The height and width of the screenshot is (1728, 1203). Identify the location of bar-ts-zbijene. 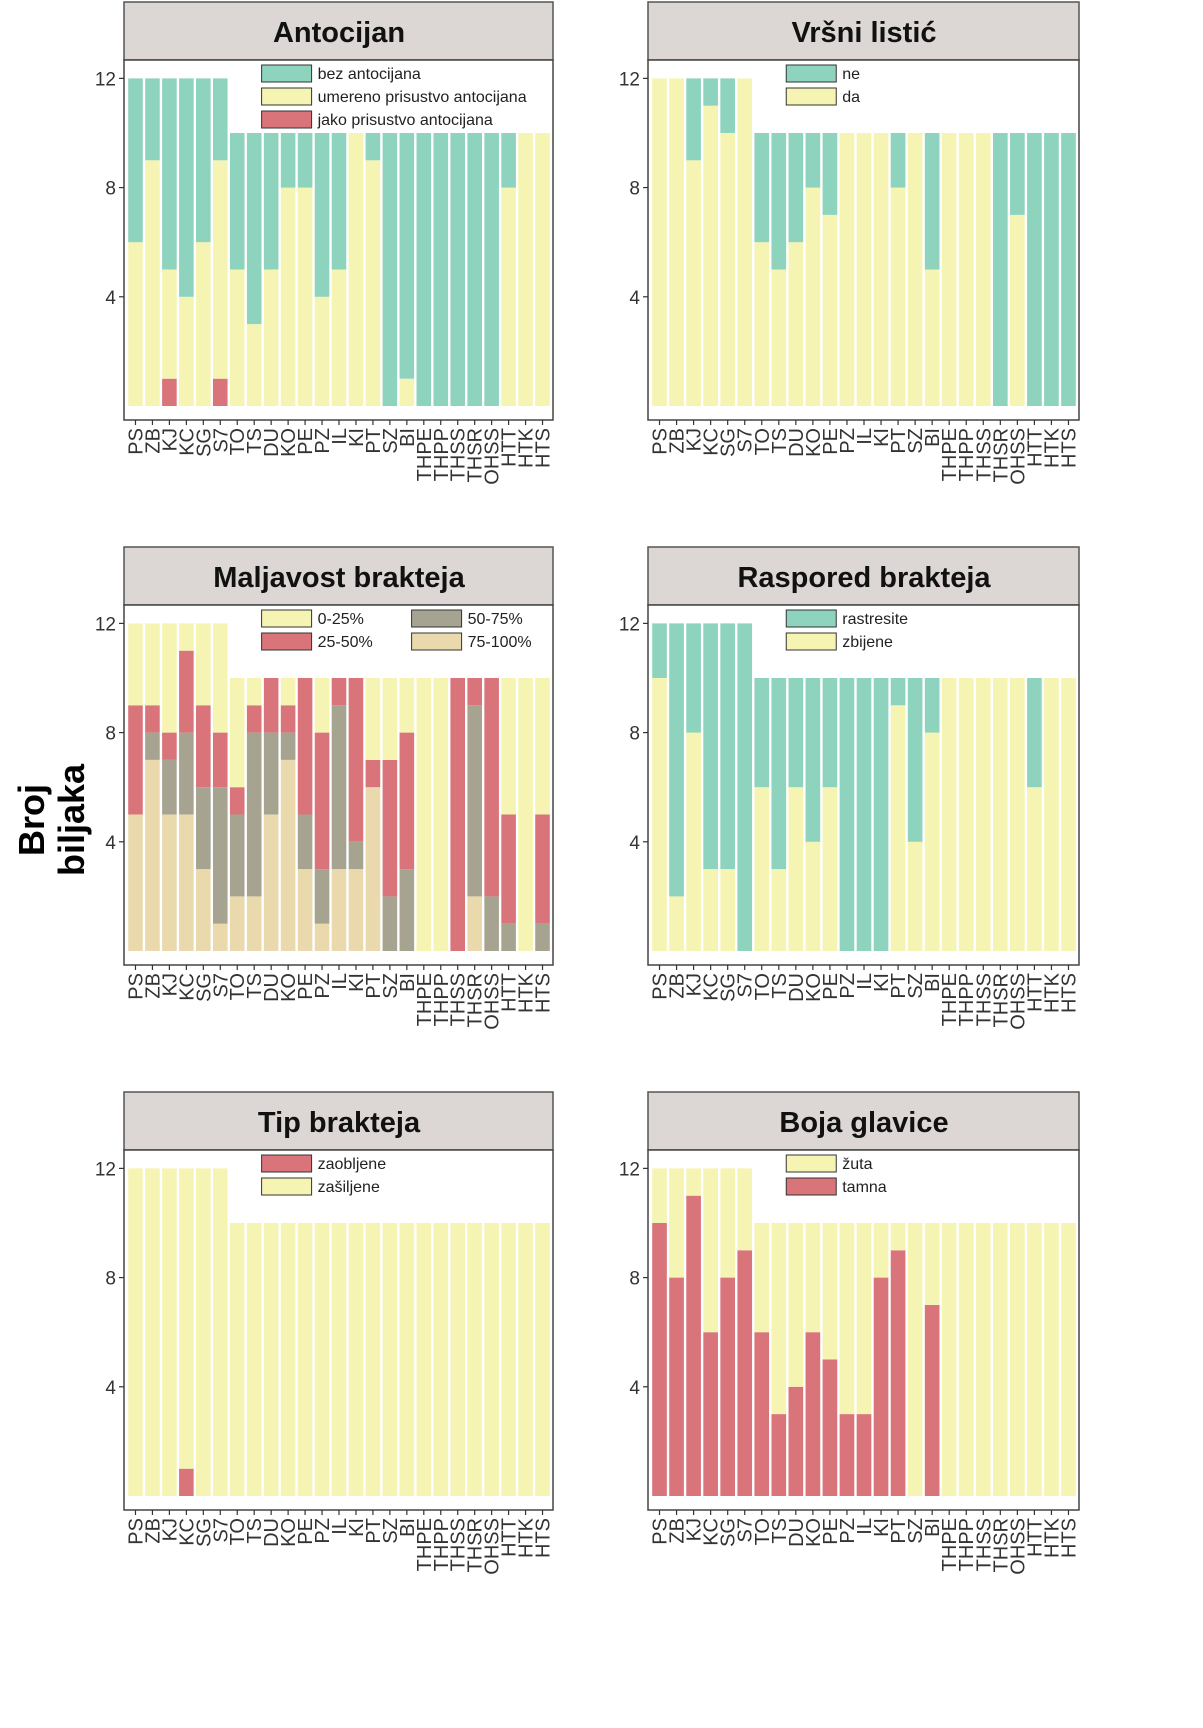
(779, 910).